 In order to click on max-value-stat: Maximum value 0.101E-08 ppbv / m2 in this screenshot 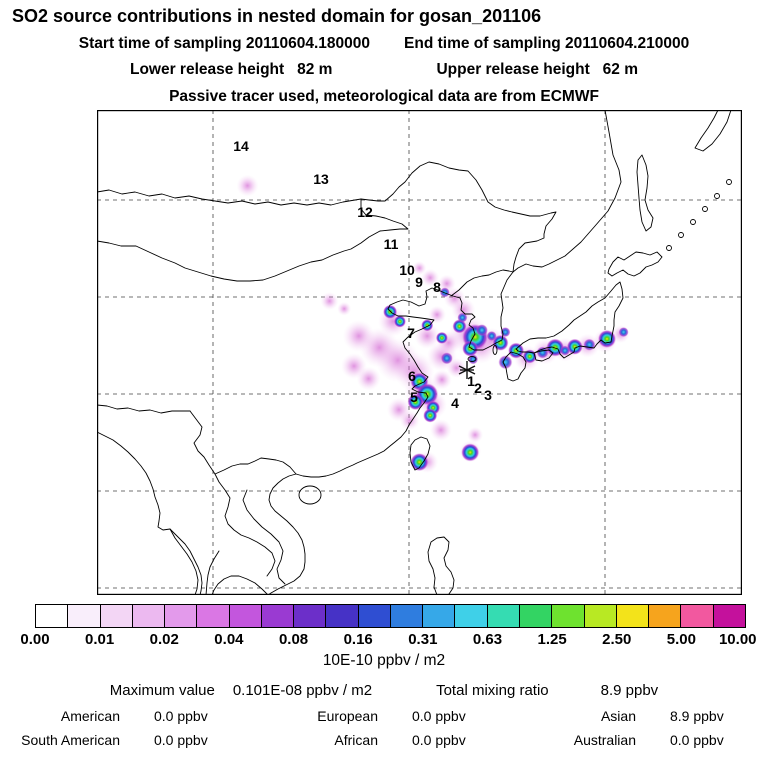, I will do `click(241, 690)`.